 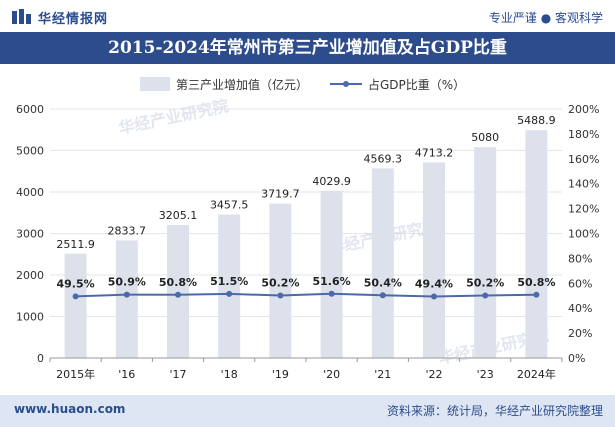 I want to click on logo-icon, so click(x=21, y=16).